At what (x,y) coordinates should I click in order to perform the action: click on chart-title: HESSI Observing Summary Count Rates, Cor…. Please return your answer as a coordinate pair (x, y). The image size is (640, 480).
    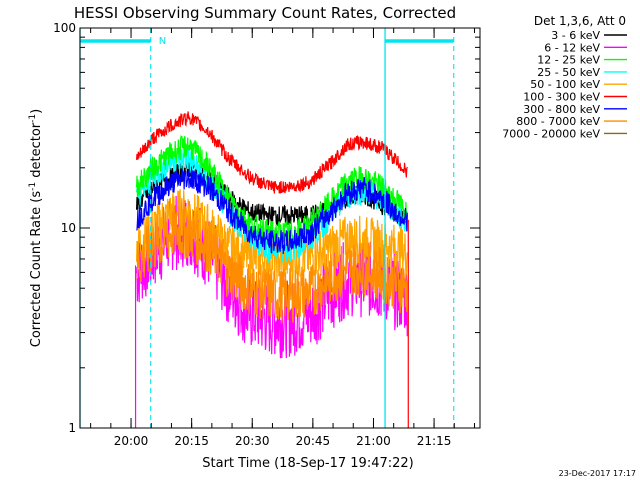
    Looking at the image, I should click on (265, 13).